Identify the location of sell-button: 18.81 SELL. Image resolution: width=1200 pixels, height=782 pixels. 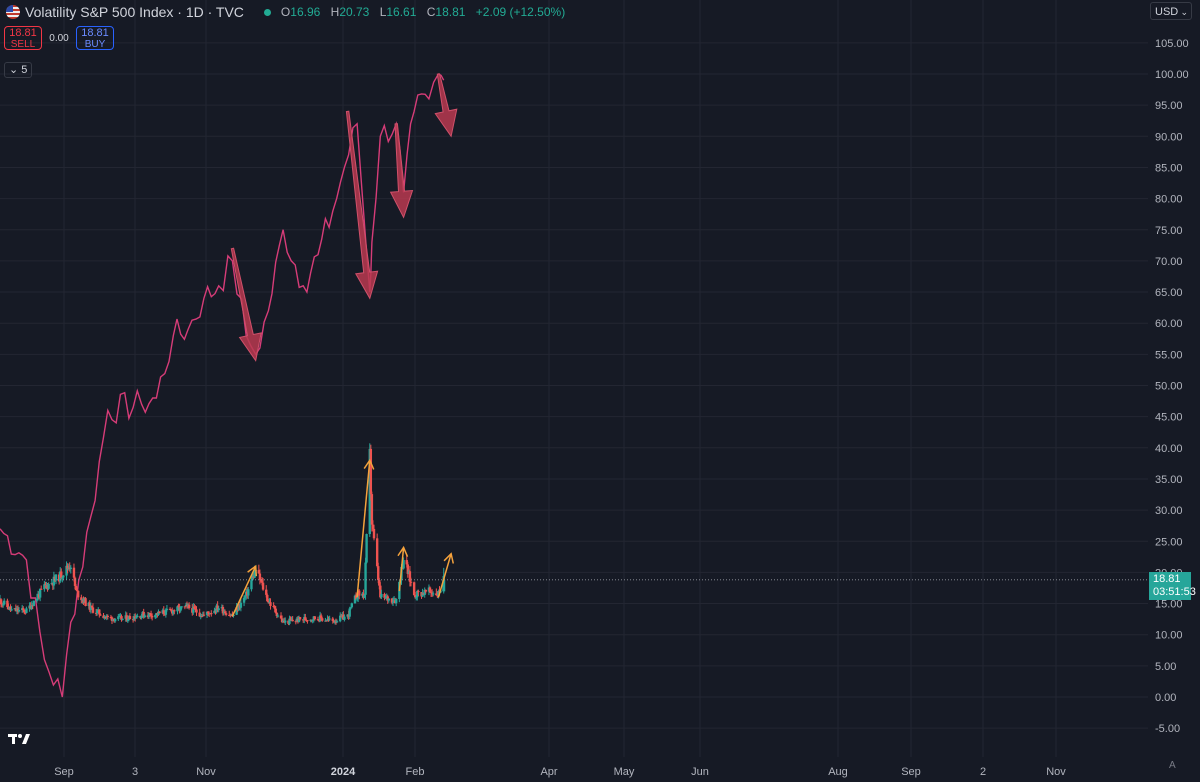
(23, 38).